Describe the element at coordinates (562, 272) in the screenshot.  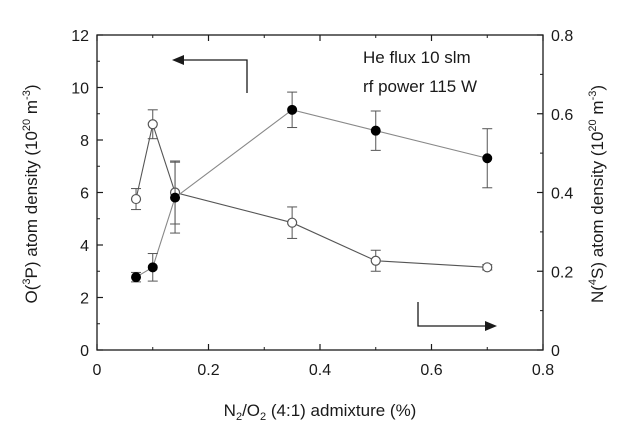
I see `y-right-tick-label: 0.2` at that location.